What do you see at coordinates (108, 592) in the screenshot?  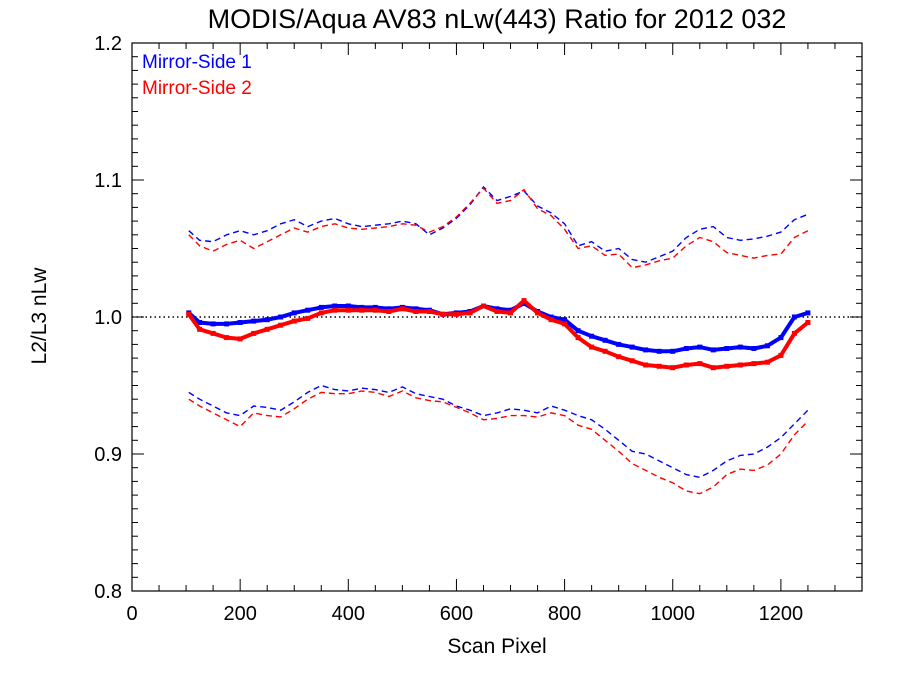 I see `y-tick-label: 0.8` at bounding box center [108, 592].